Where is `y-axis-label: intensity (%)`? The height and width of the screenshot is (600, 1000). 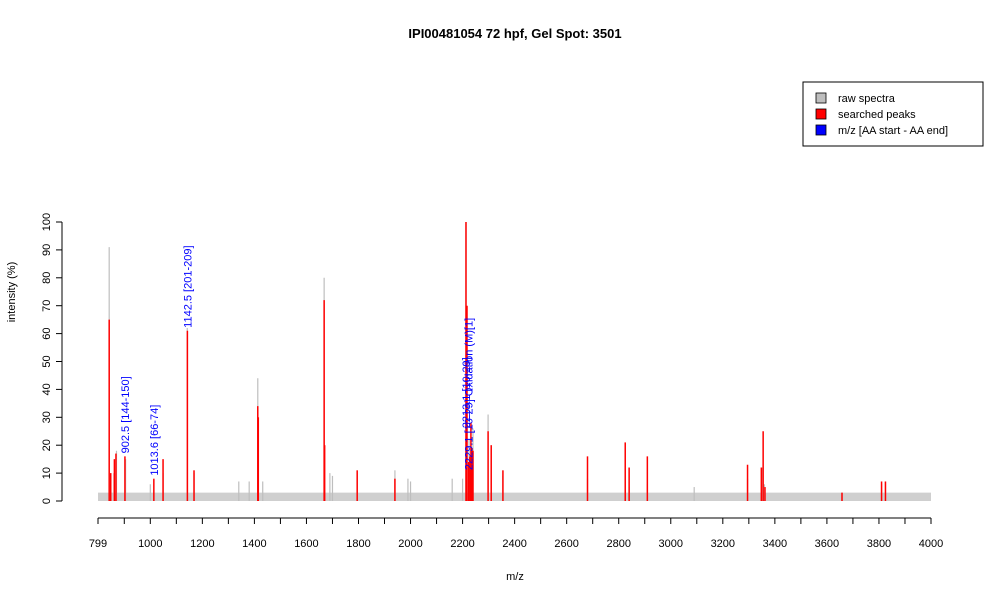 y-axis-label: intensity (%) is located at coordinates (12, 292).